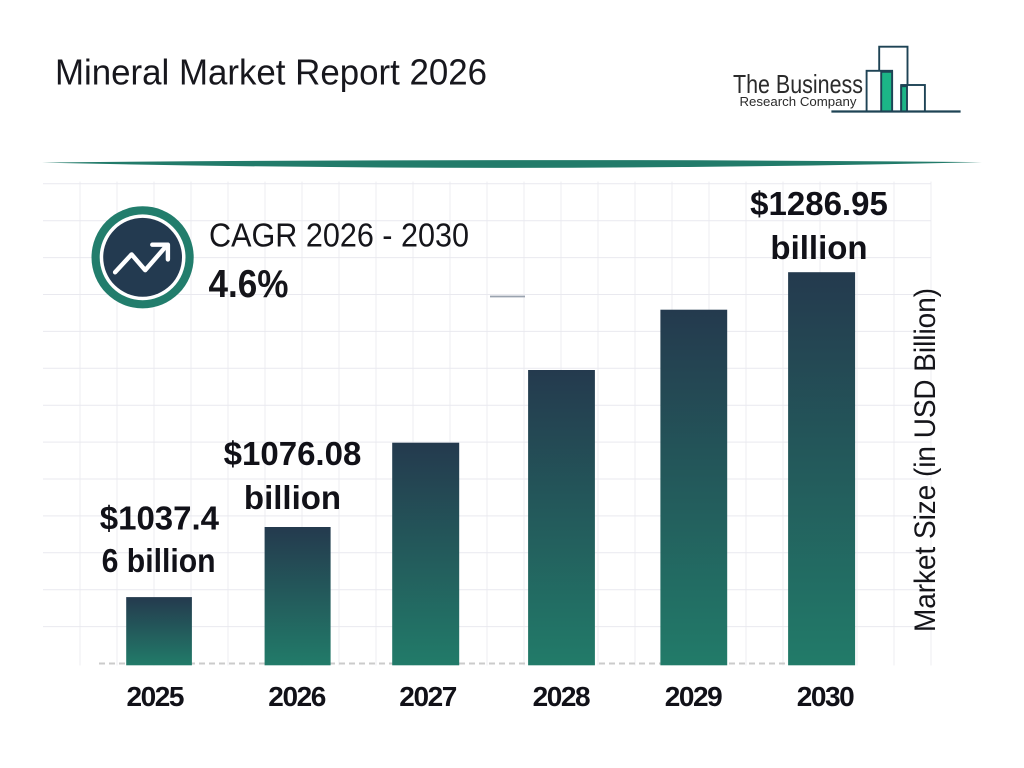 This screenshot has width=1024, height=768. What do you see at coordinates (826, 696) in the screenshot?
I see `svg-text: 2030` at bounding box center [826, 696].